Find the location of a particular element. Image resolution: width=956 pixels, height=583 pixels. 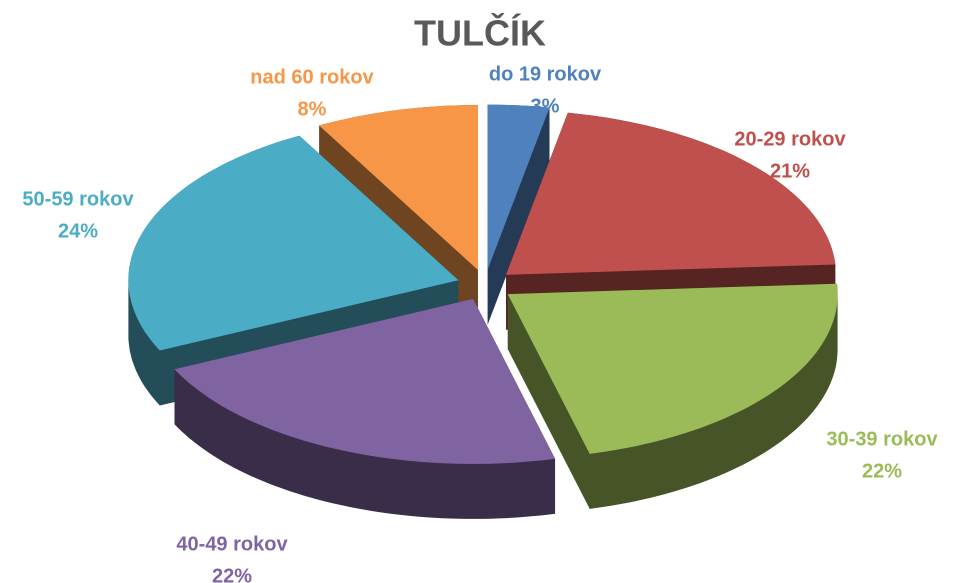

data-label-name: nad 60 rokov is located at coordinates (312, 77).